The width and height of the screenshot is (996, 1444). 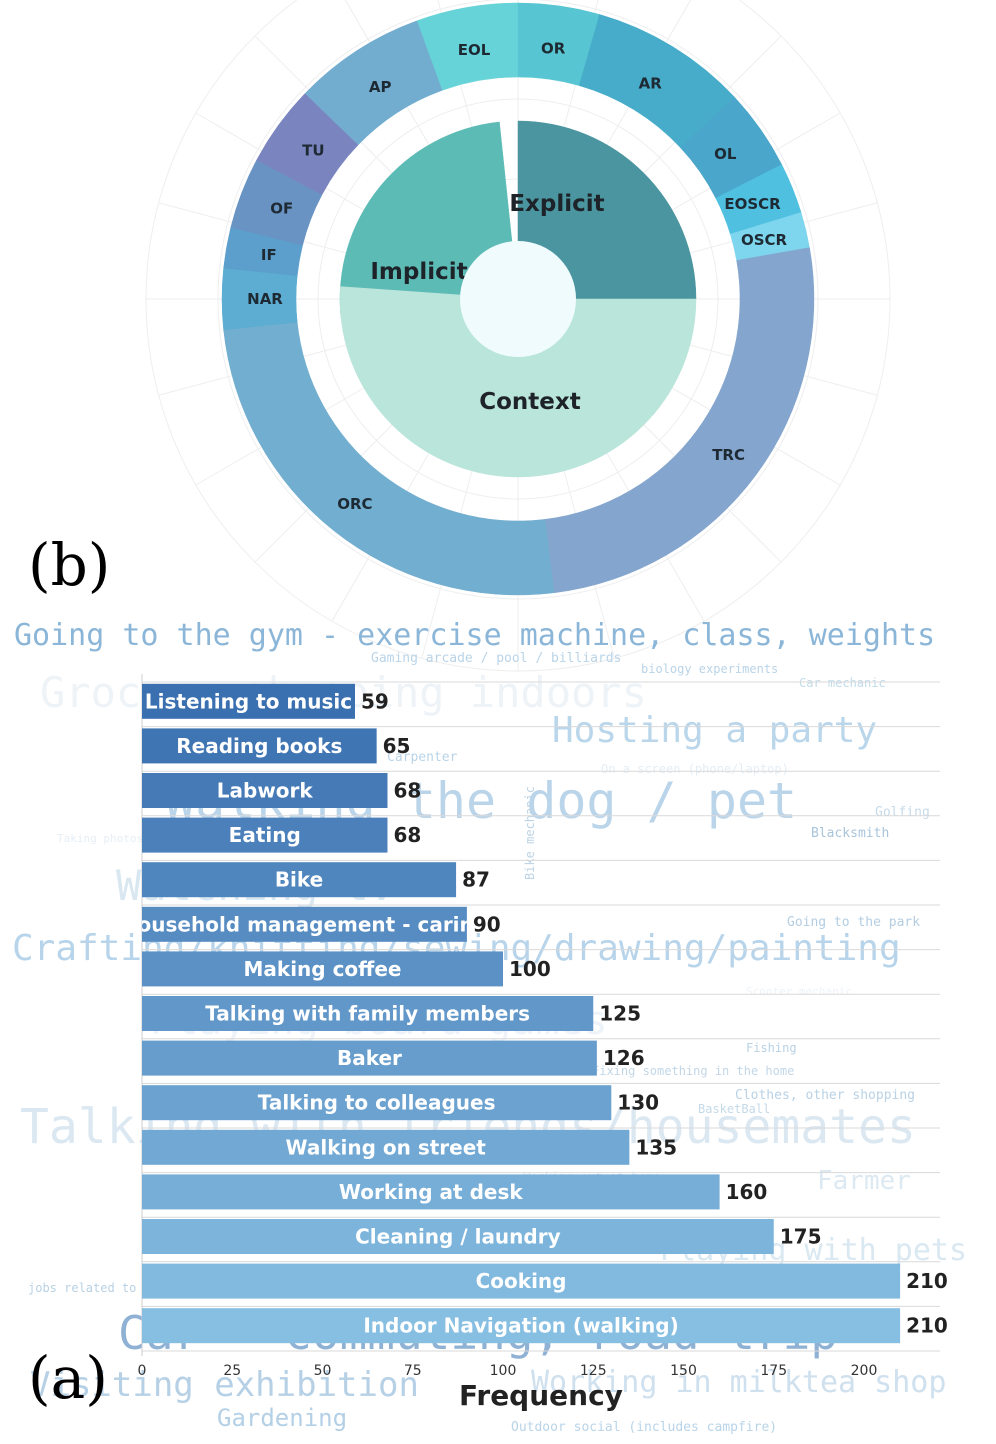 I want to click on bar-category-label: Talking with family members, so click(x=367, y=1014).